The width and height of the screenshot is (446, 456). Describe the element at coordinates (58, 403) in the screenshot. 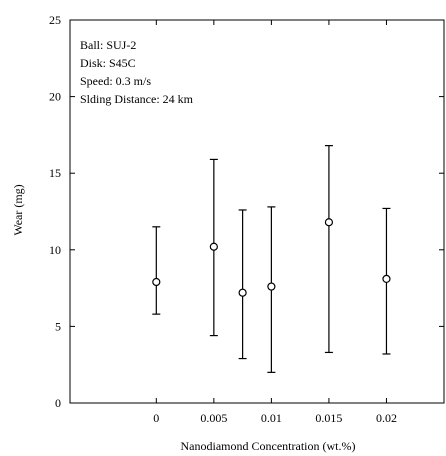

I see `y-tick-label: 0` at that location.